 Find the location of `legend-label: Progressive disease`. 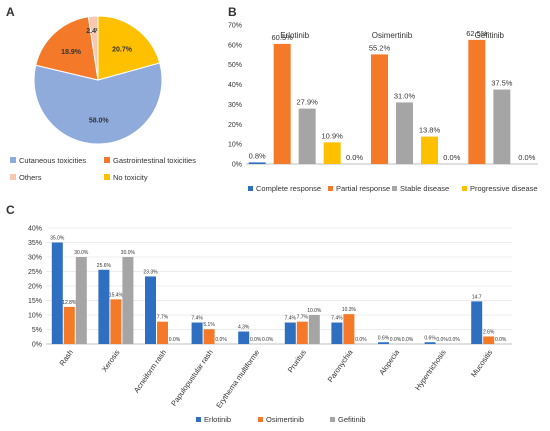

legend-label: Progressive disease is located at coordinates (504, 188).